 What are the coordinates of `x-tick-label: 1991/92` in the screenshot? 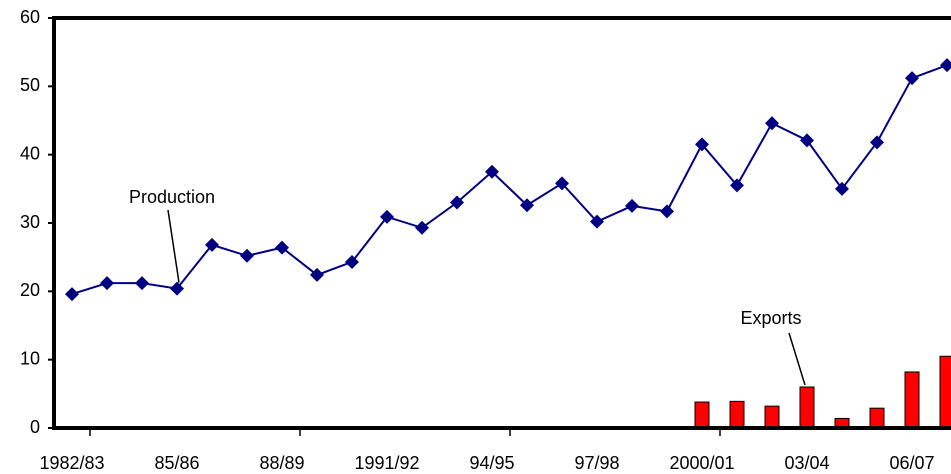 It's located at (386, 463).